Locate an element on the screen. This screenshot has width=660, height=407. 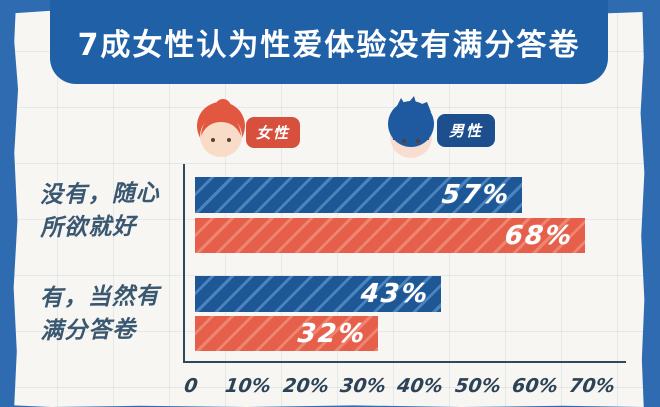
legend-female-text: 女性 is located at coordinates (272, 133).